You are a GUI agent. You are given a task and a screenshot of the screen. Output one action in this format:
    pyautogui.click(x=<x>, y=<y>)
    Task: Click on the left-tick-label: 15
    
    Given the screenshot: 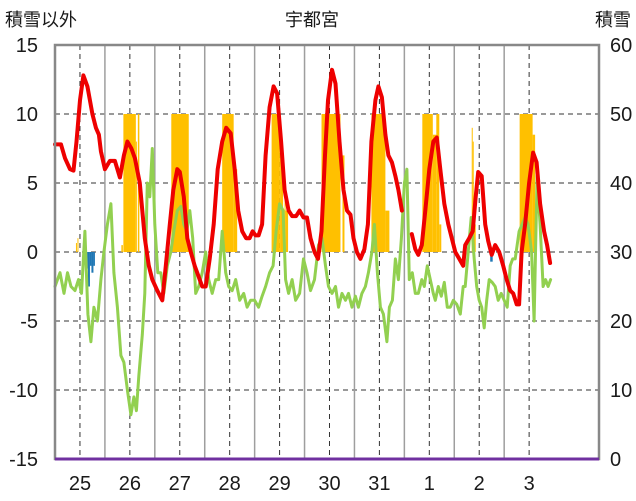 What is the action you would take?
    pyautogui.click(x=27, y=46)
    